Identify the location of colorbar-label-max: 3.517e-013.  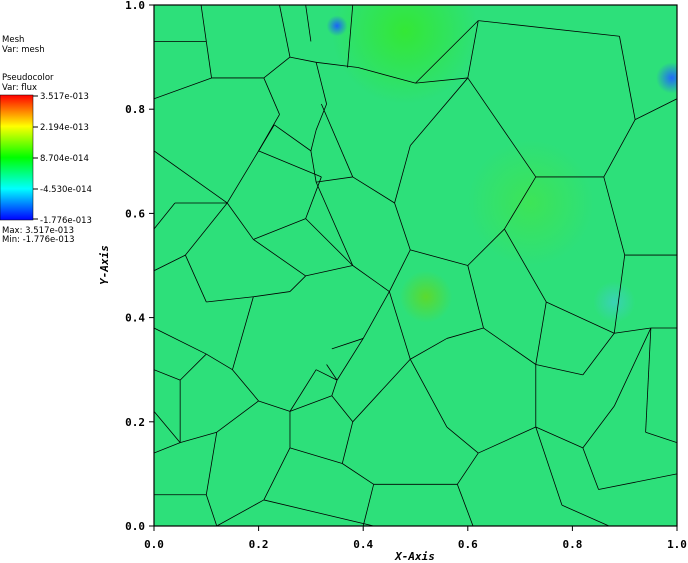
(64, 97).